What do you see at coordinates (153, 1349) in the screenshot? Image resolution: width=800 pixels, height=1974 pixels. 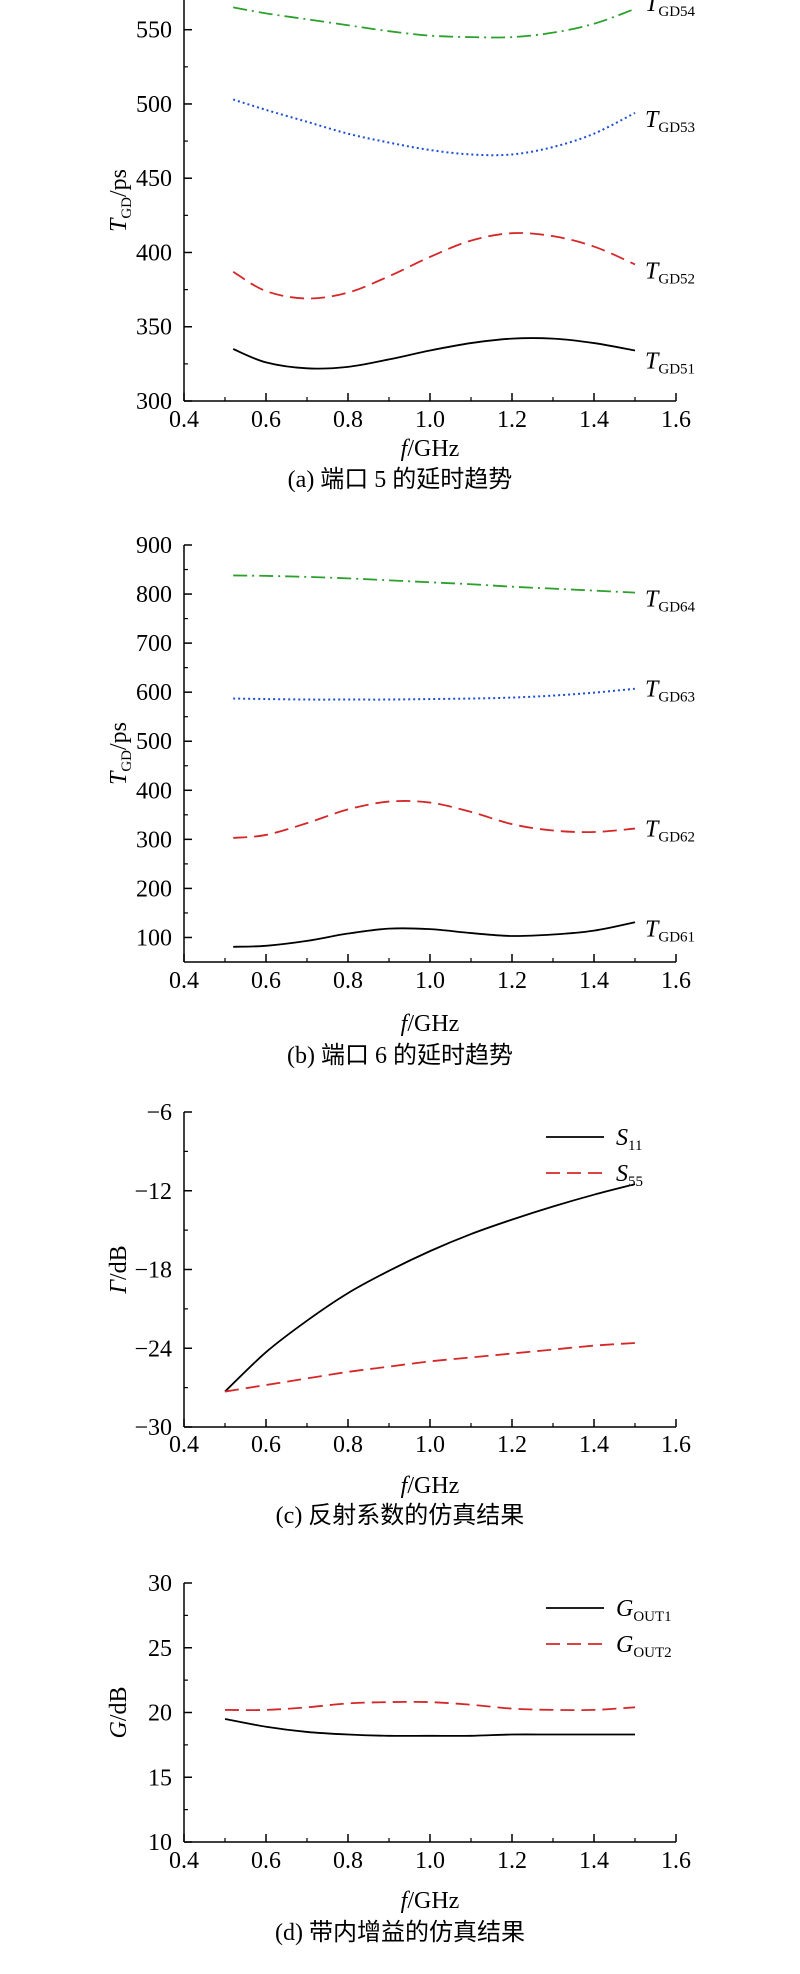 I see `y-tick-label: −24` at bounding box center [153, 1349].